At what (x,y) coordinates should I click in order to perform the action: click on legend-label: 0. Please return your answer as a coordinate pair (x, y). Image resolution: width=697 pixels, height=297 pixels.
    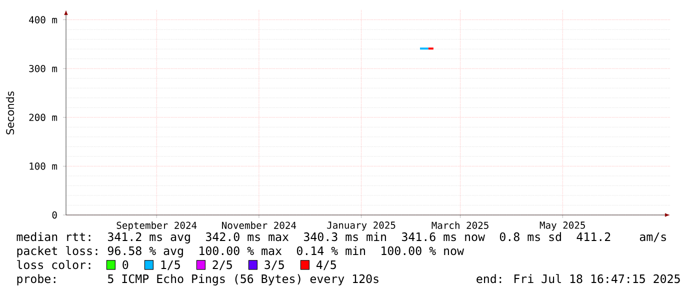
    Looking at the image, I should click on (125, 265).